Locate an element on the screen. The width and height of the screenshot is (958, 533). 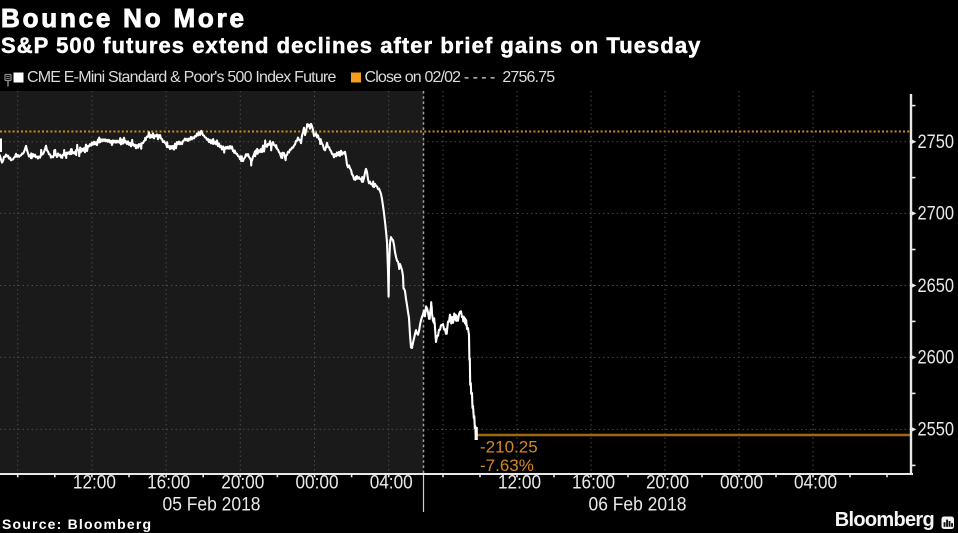
svg-text: 05 Feb 2018 is located at coordinates (212, 505).